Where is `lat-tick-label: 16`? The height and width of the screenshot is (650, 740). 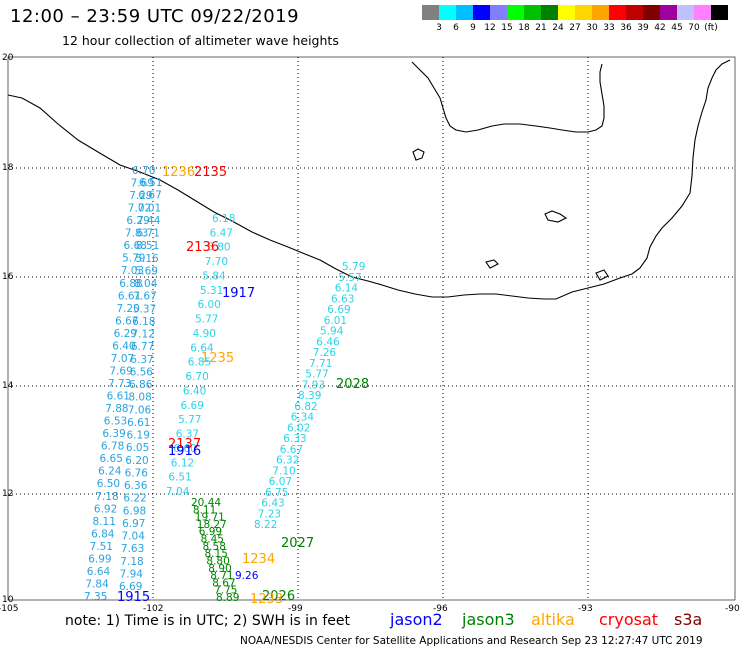
lat-tick-label: 16 is located at coordinates (8, 277).